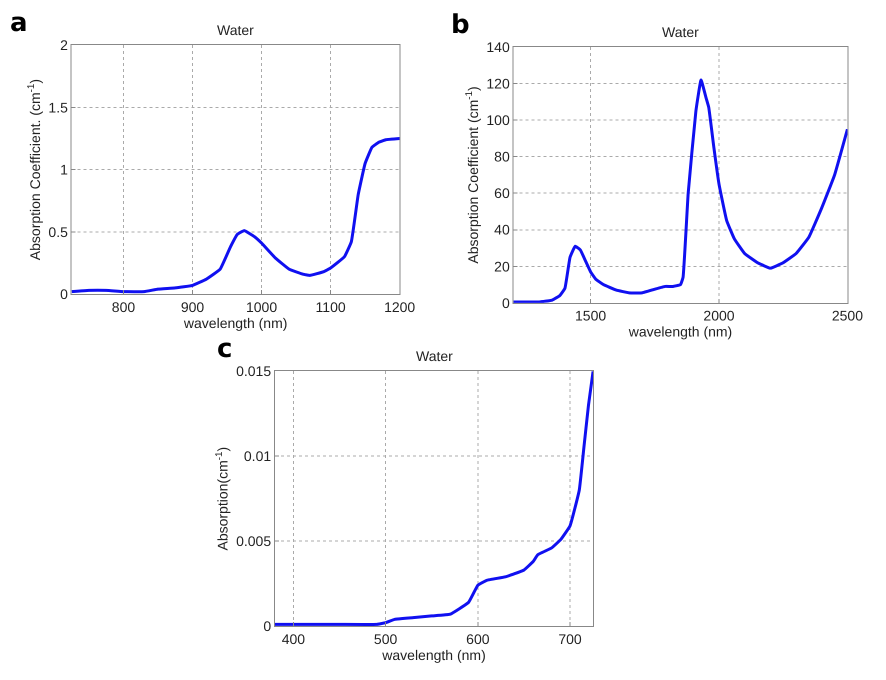 This screenshot has width=886, height=680. I want to click on y-tick-label: 0.005, so click(254, 541).